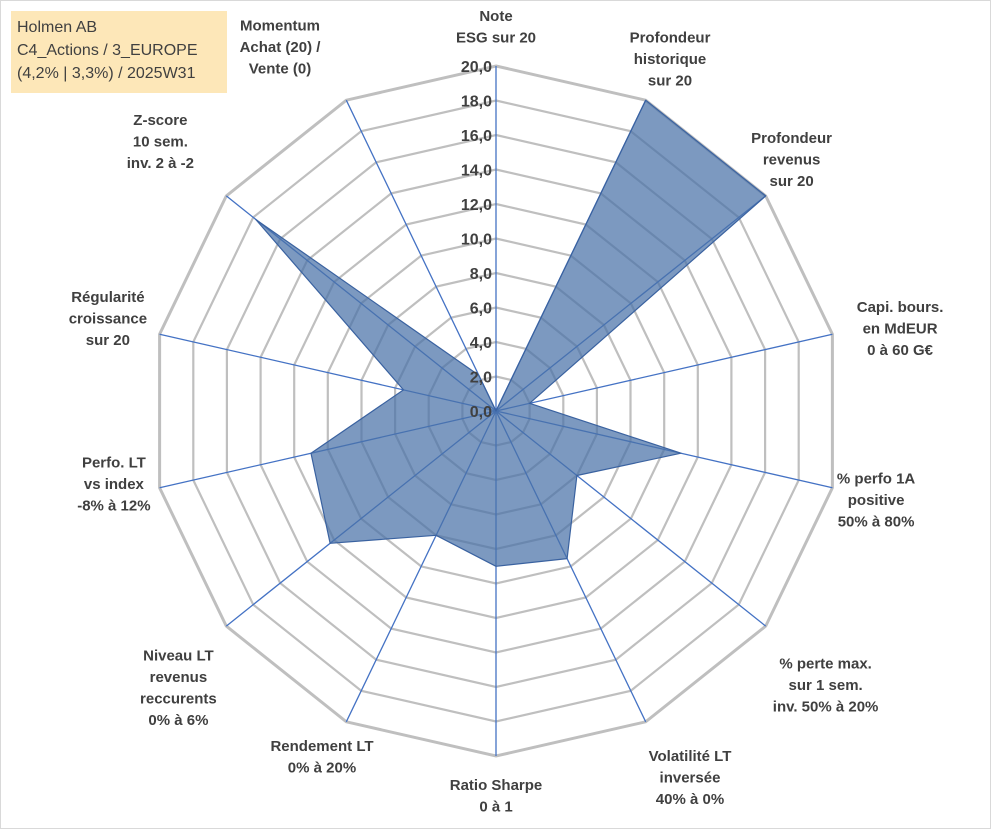 This screenshot has width=991, height=829. I want to click on radial-tick-label: 10,0, so click(476, 240).